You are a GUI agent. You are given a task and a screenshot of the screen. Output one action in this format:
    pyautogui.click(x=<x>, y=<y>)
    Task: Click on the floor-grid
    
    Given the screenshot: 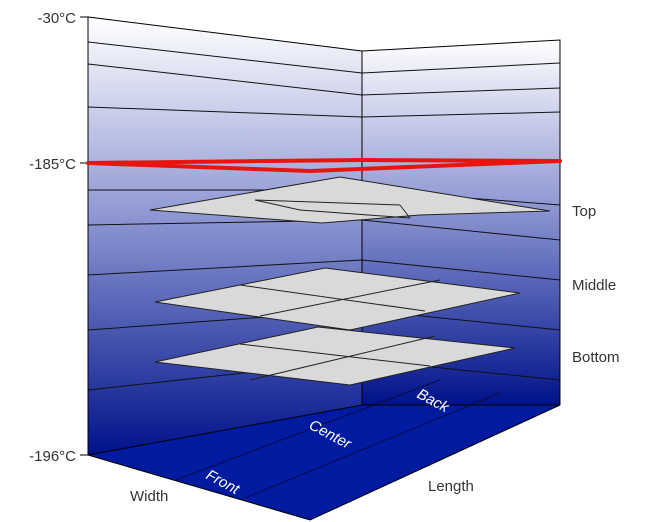 What is the action you would take?
    pyautogui.click(x=338, y=439)
    